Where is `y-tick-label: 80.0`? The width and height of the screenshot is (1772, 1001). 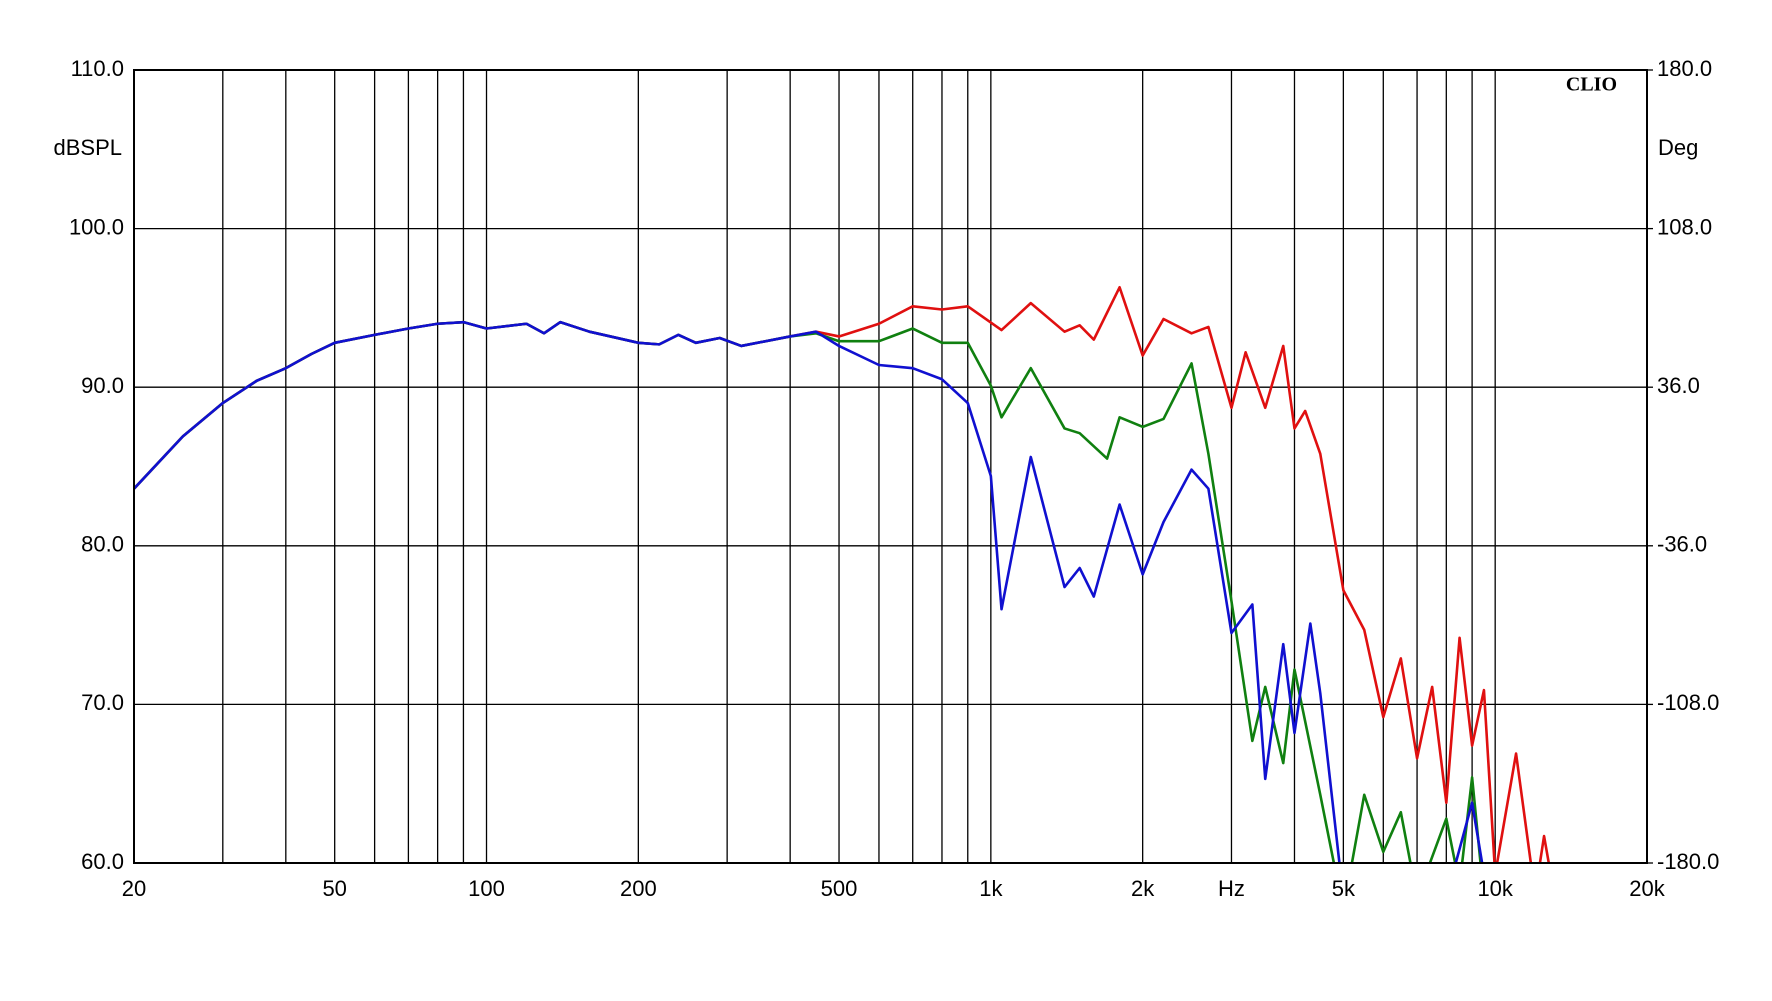
y-tick-label: 80.0 is located at coordinates (102, 544).